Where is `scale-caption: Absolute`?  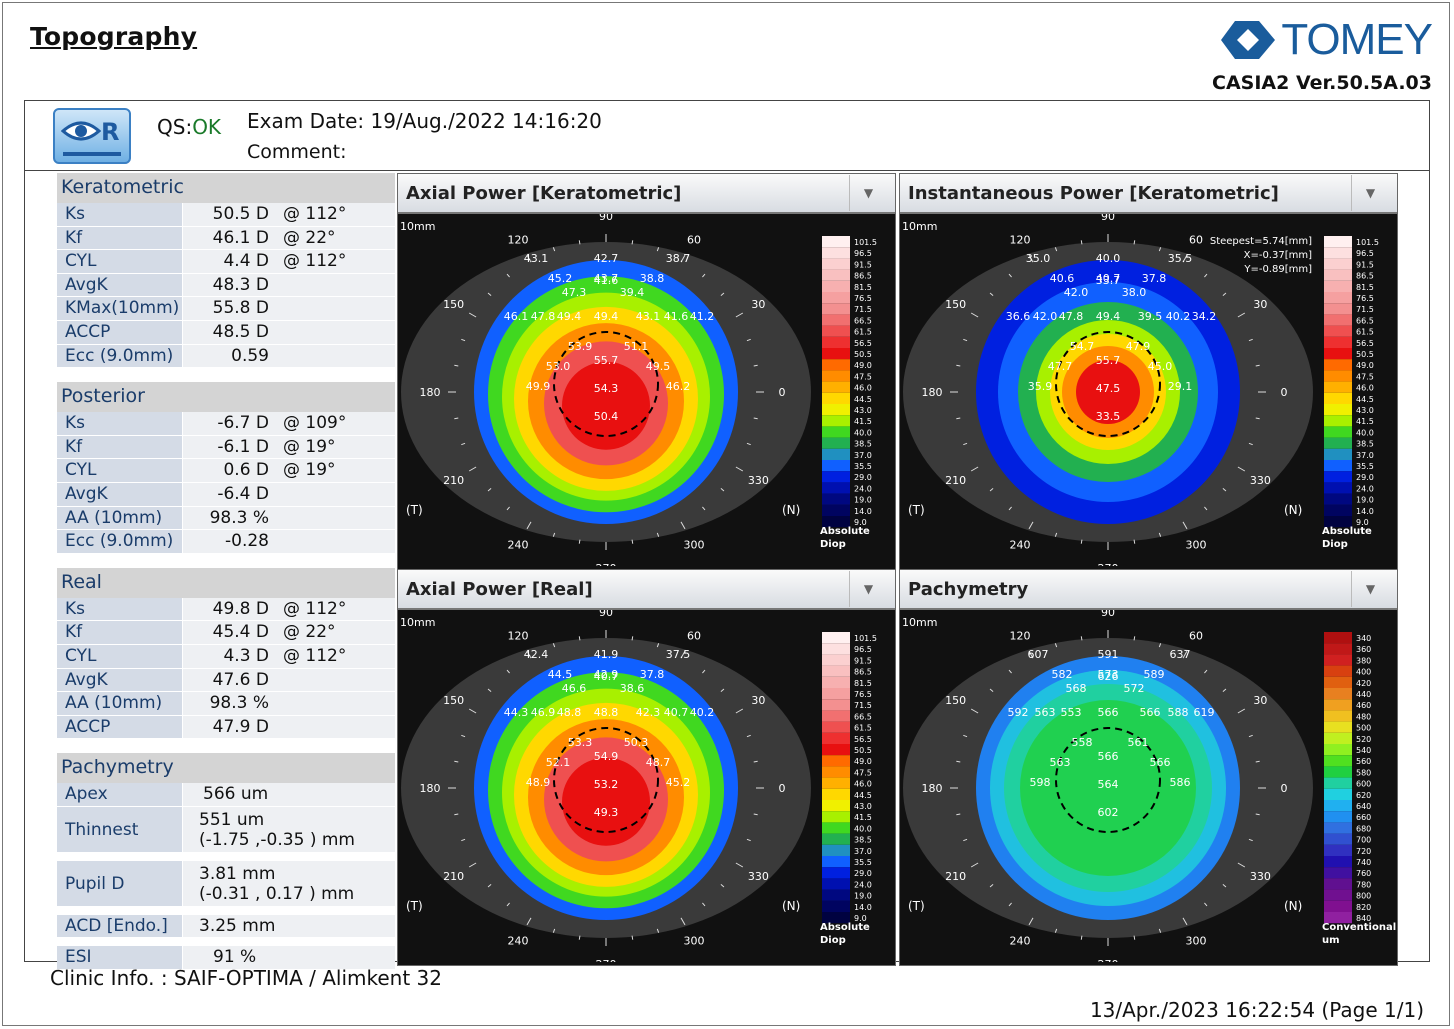 scale-caption: Absolute is located at coordinates (1347, 531).